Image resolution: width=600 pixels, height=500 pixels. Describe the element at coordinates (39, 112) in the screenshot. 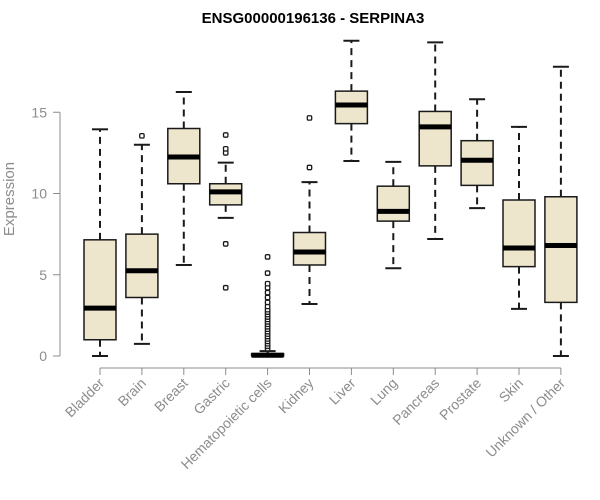

I see `y-tick-label: 15` at that location.